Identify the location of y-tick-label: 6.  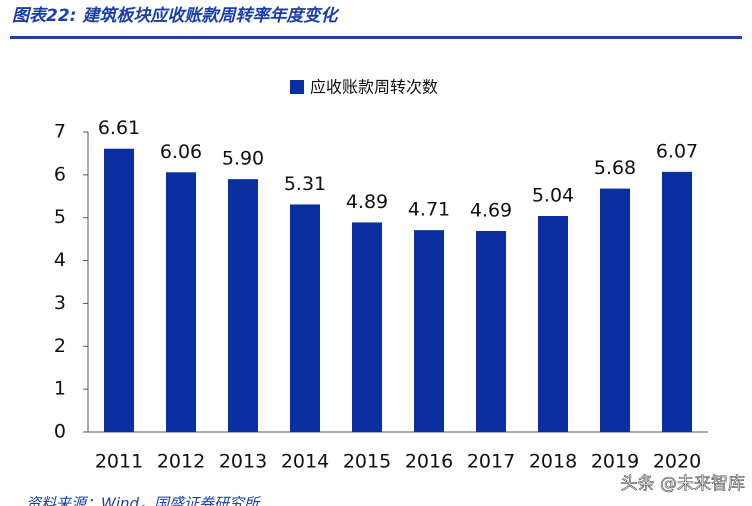
(60, 174).